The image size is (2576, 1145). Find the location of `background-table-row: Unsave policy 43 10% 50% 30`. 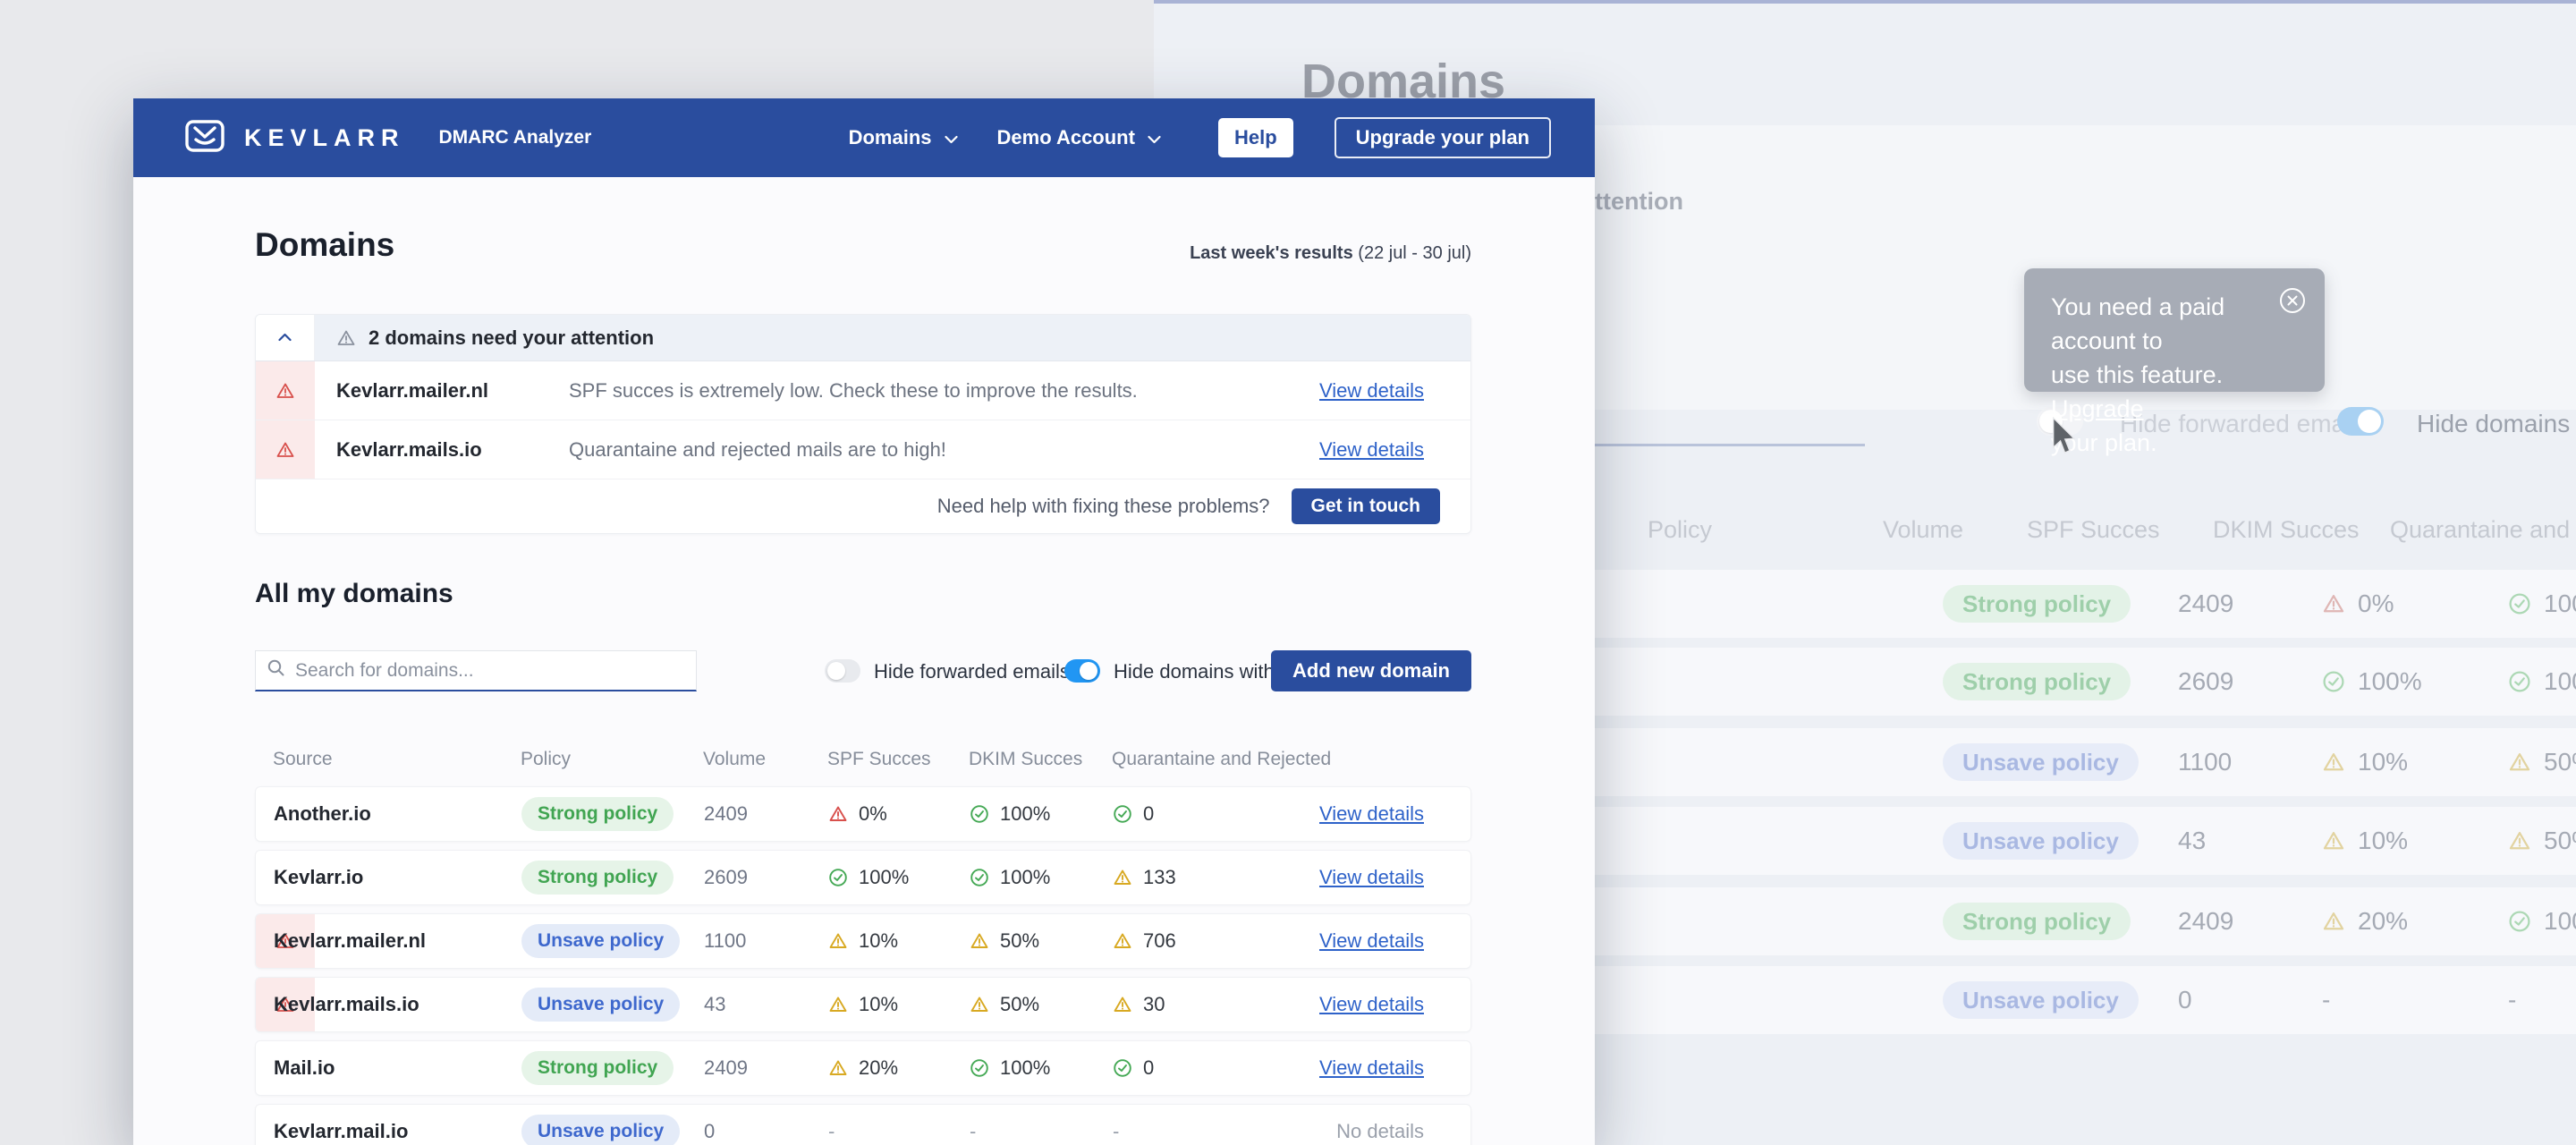

background-table-row: Unsave policy 43 10% 50% 30 is located at coordinates (2012, 841).